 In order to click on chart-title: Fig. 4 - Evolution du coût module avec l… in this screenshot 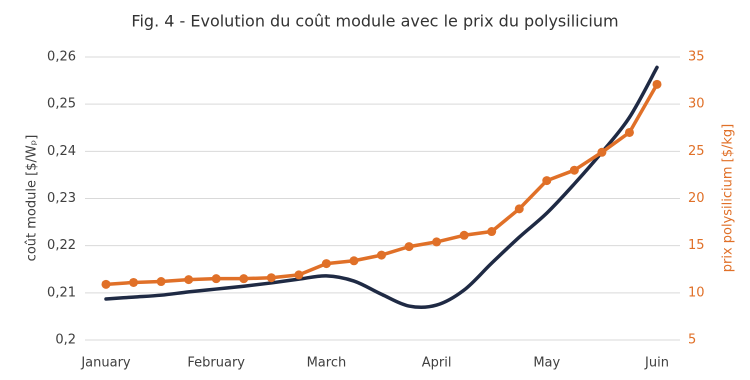, I will do `click(374, 21)`.